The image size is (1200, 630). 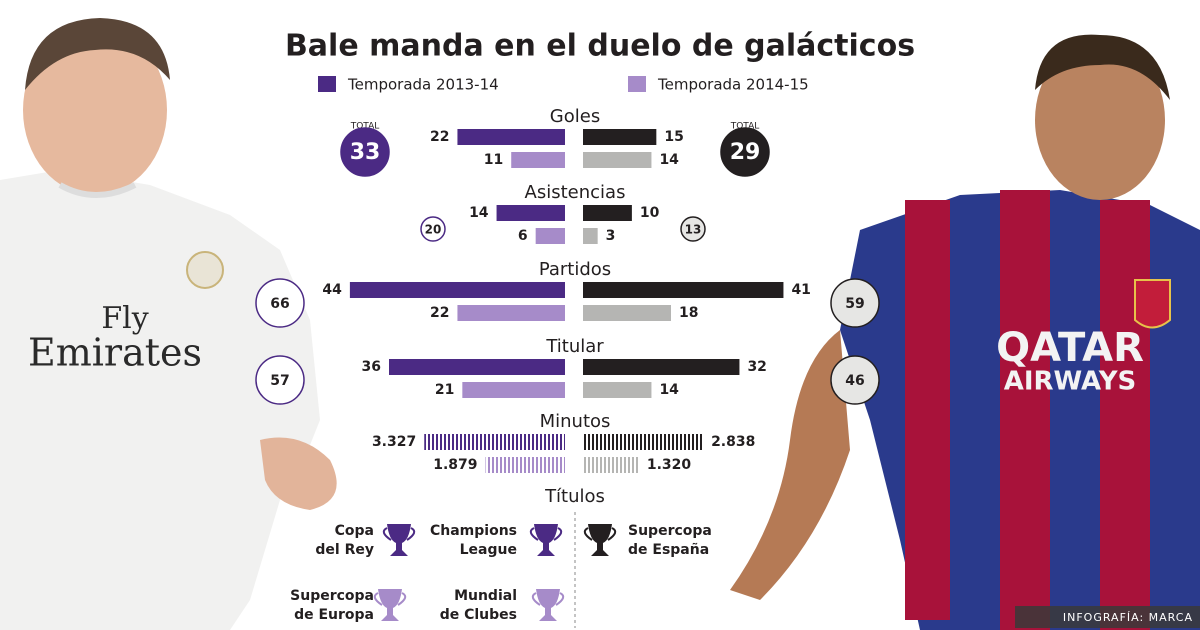 I want to click on value-label: 36, so click(x=371, y=367).